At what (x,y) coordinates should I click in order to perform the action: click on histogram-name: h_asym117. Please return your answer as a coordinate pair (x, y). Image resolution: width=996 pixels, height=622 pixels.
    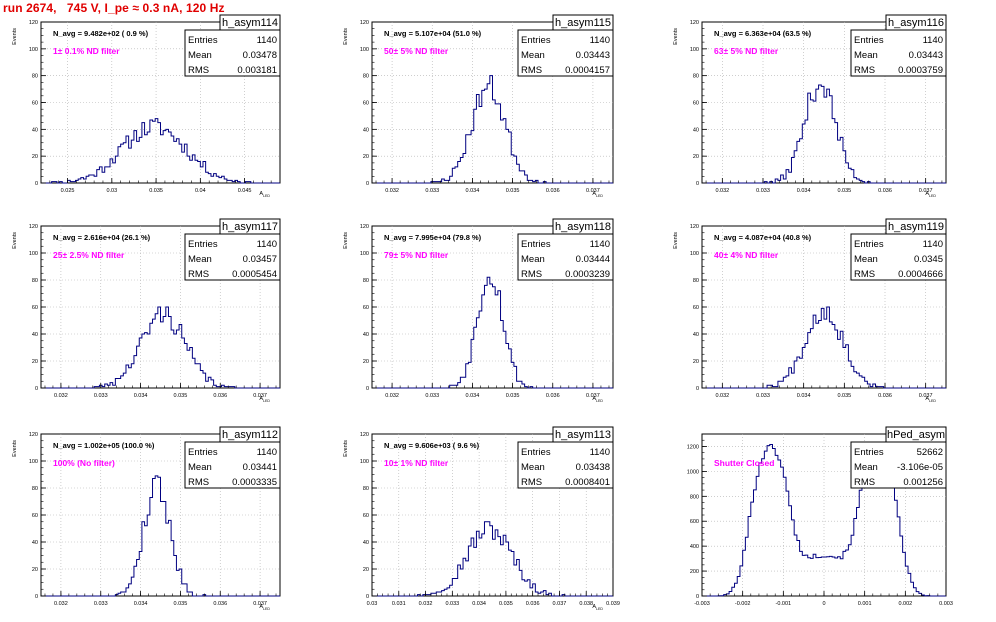
    Looking at the image, I should click on (250, 227).